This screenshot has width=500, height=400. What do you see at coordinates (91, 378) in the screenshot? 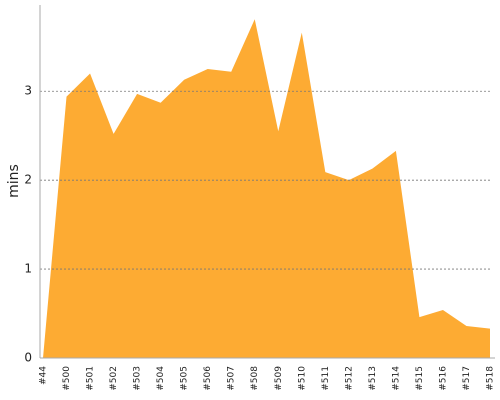
I see `x-tick-label: #501` at bounding box center [91, 378].